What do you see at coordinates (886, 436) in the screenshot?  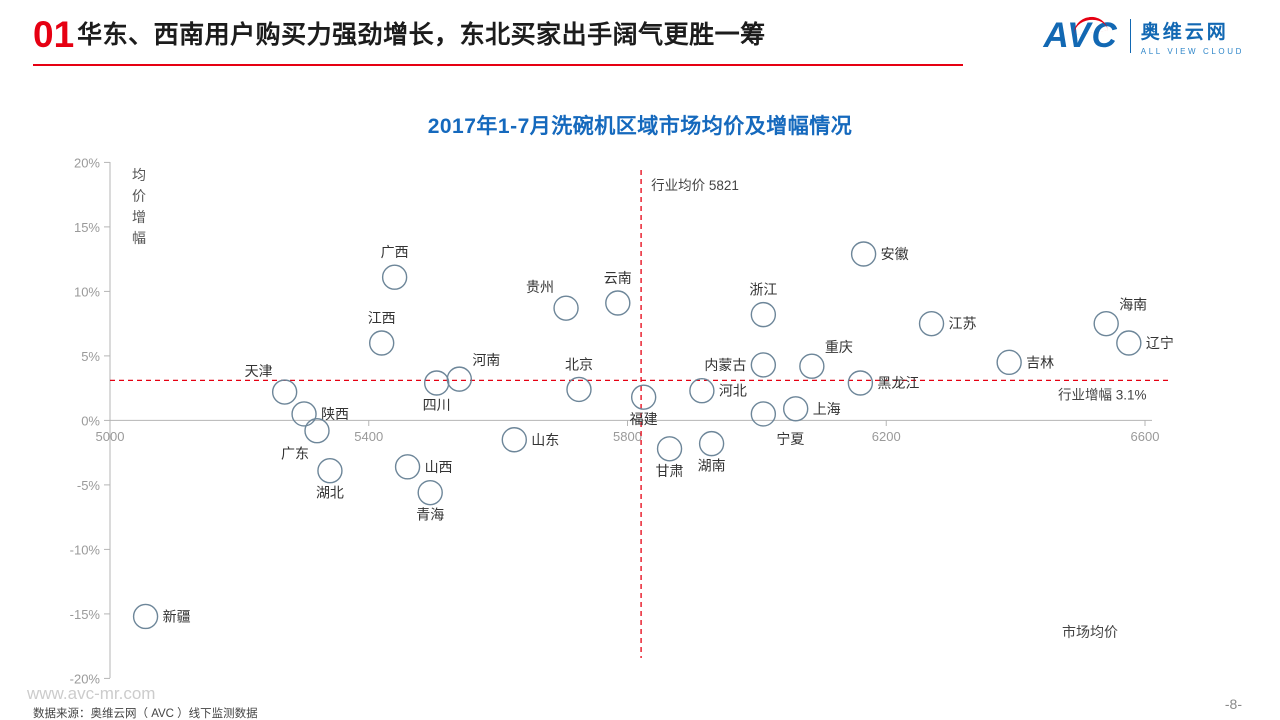 I see `x-tick-label: 6200` at bounding box center [886, 436].